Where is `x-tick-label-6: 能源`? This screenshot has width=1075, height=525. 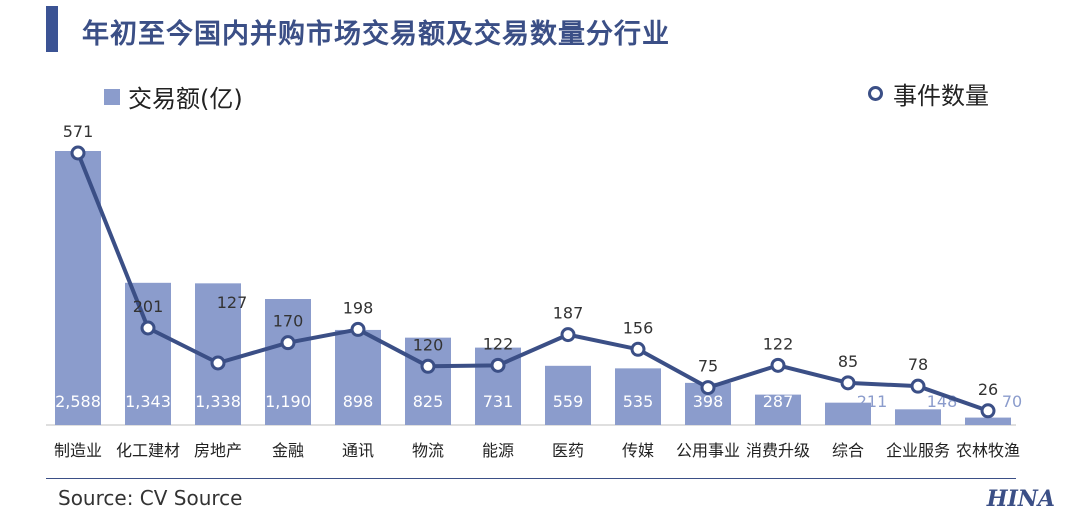
x-tick-label-6: 能源 is located at coordinates (498, 450).